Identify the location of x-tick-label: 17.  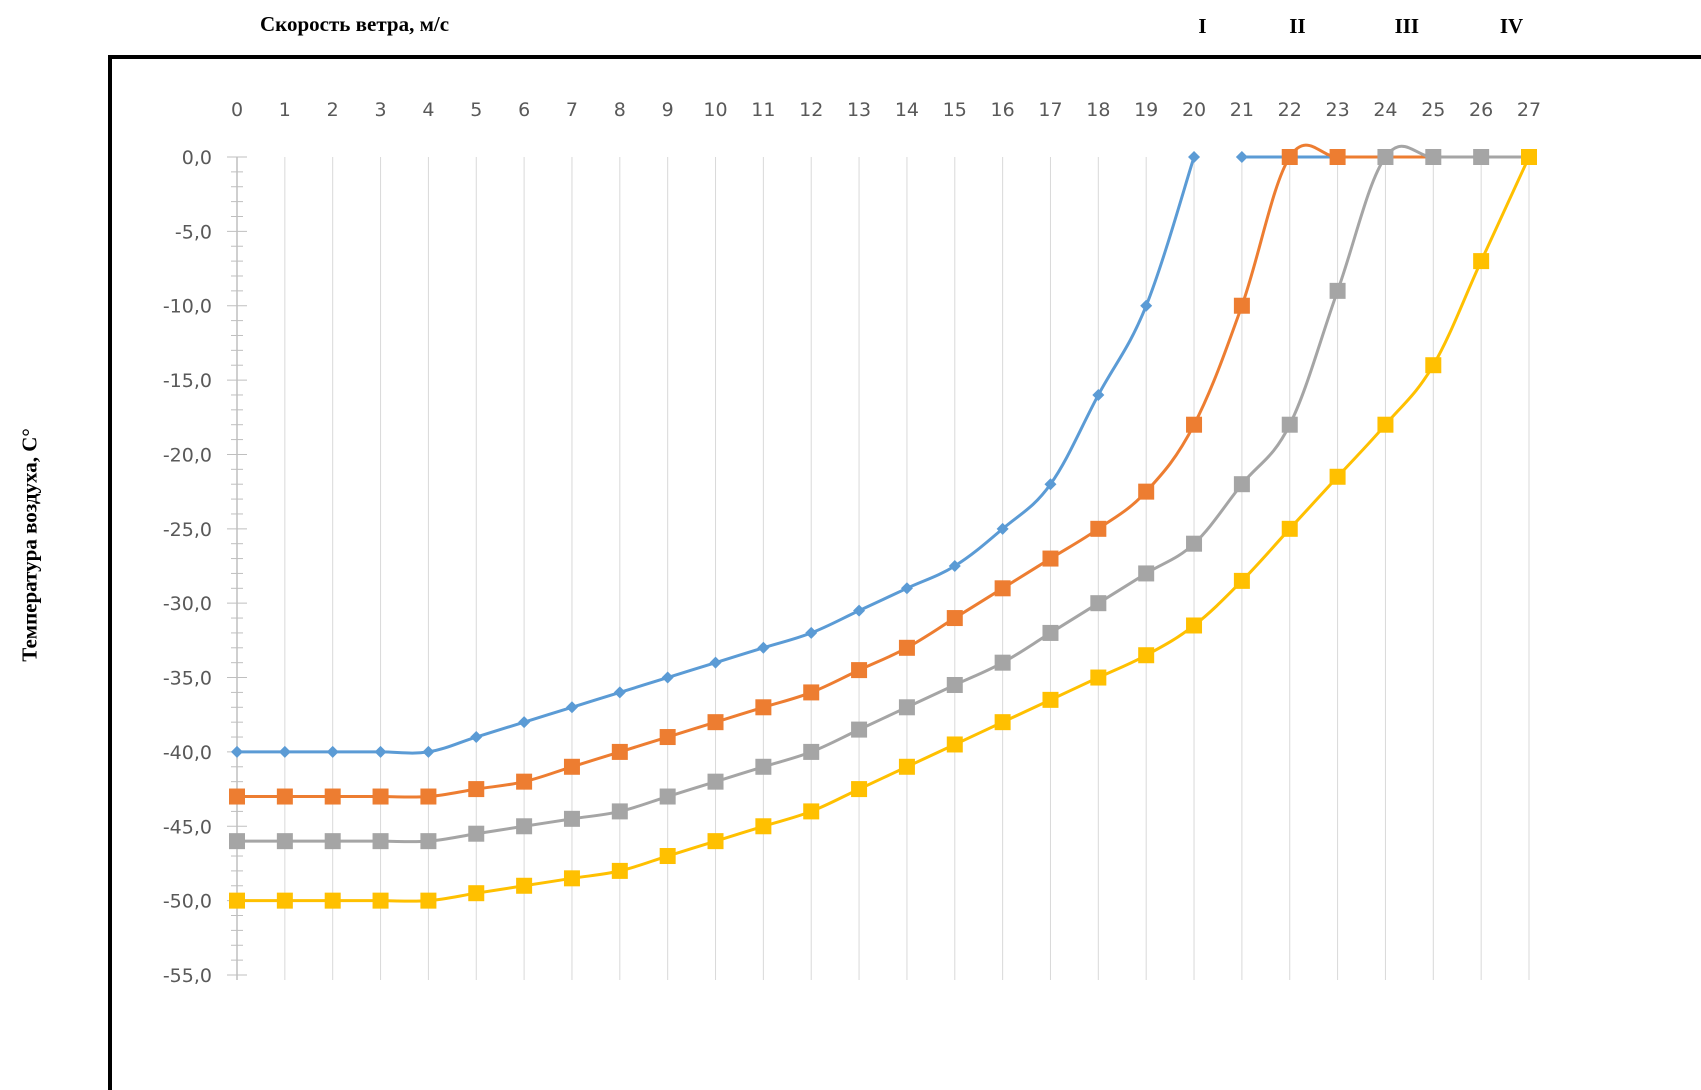
(1050, 110).